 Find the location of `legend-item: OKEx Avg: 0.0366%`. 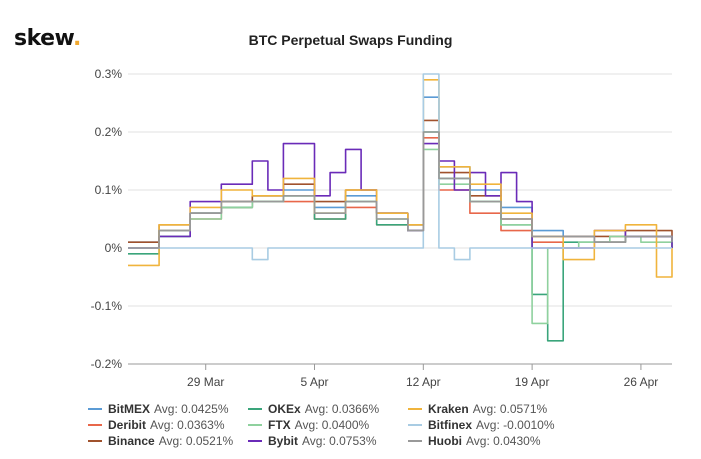

legend-item: OKEx Avg: 0.0366% is located at coordinates (313, 409).